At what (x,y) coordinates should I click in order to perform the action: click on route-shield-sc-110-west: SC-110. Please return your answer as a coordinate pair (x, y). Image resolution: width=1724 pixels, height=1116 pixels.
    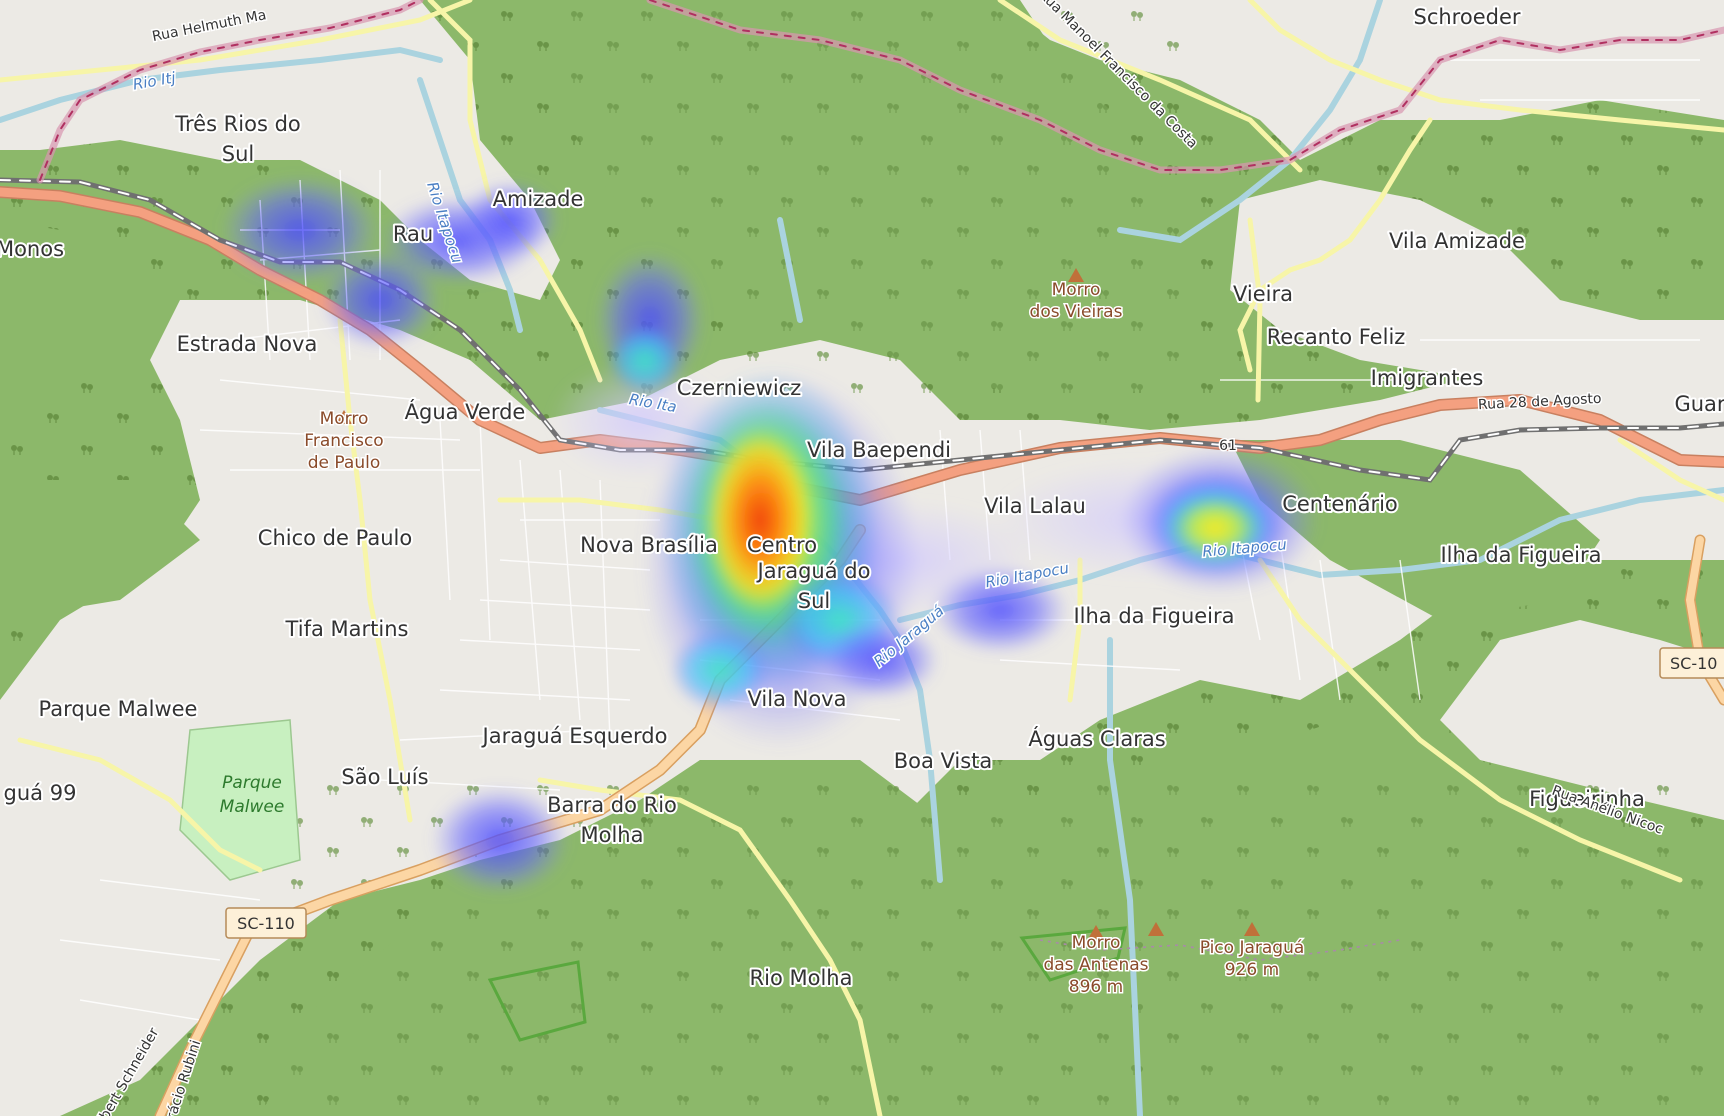
    Looking at the image, I should click on (266, 923).